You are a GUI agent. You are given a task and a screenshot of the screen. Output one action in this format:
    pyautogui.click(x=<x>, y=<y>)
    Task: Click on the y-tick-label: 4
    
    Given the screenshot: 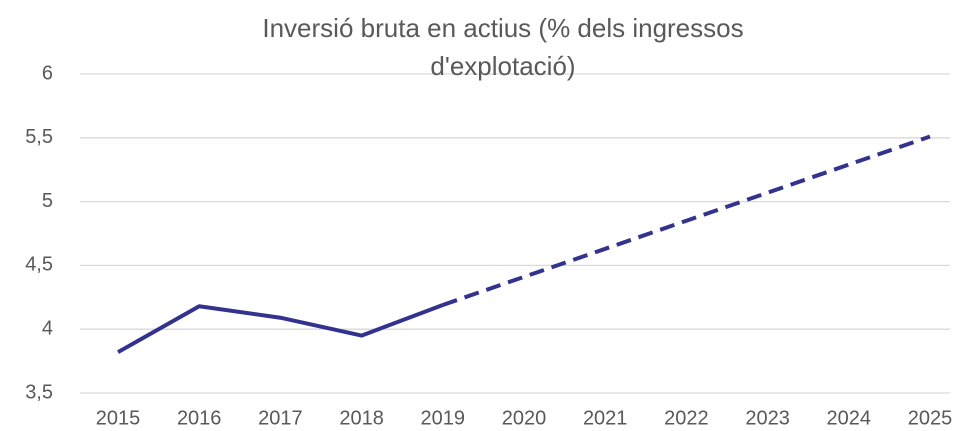 What is the action you would take?
    pyautogui.click(x=47, y=328)
    